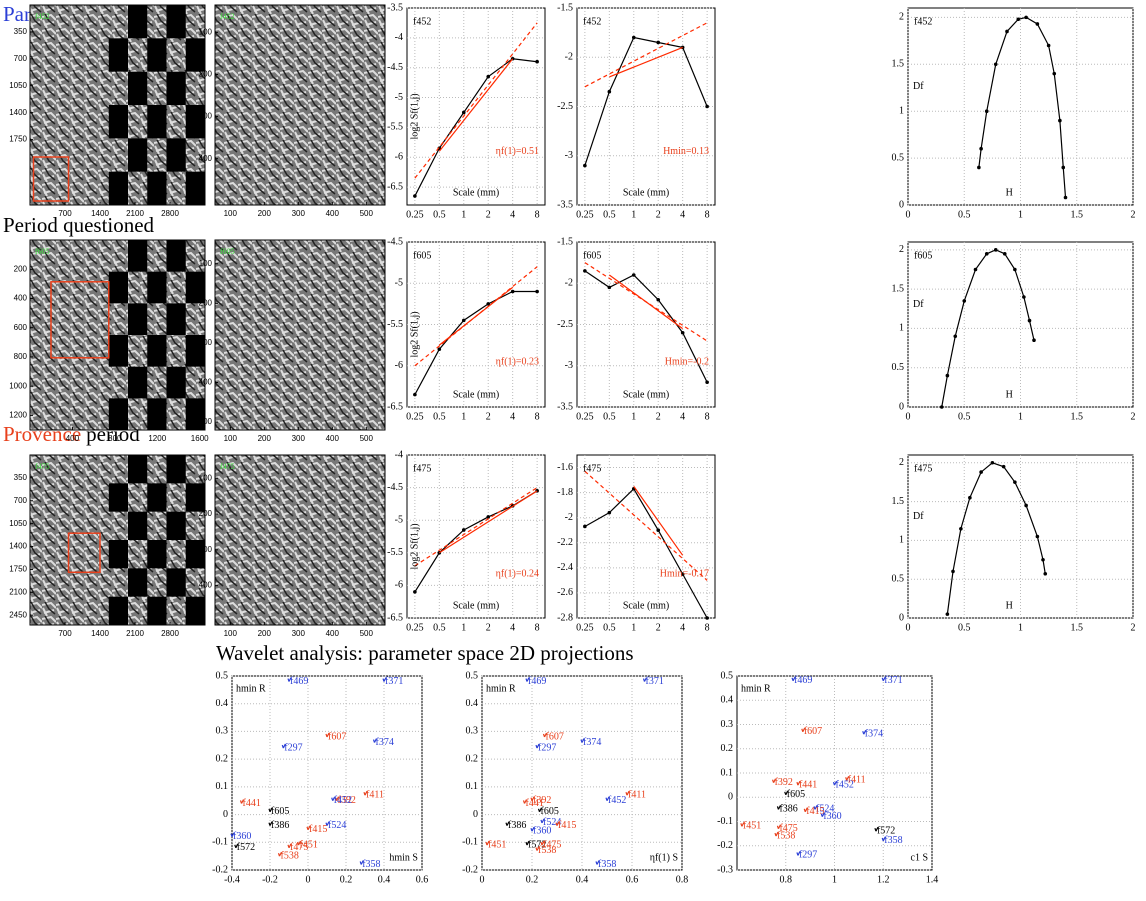  Describe the element at coordinates (582, 879) in the screenshot. I see `x-tick-label: 0.4` at that location.